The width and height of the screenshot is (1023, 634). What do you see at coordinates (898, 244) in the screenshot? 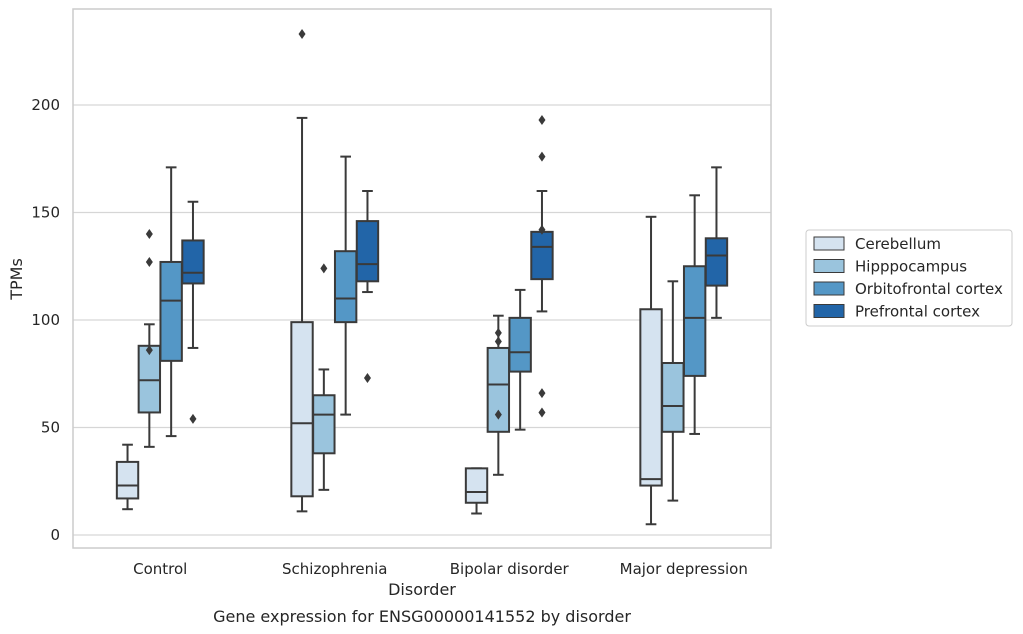
I see `legend-label: Cerebellum` at bounding box center [898, 244].